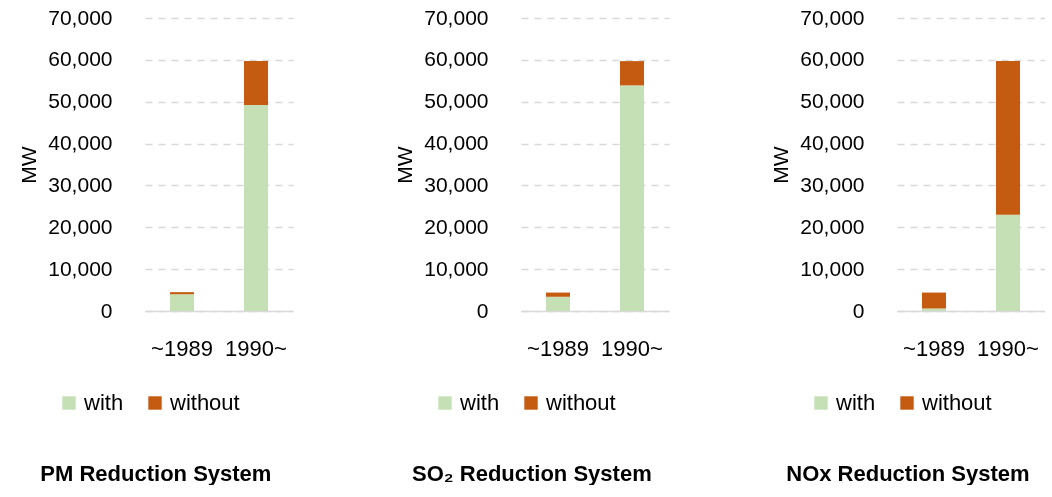  What do you see at coordinates (908, 473) in the screenshot?
I see `text: NOx Reduction System` at bounding box center [908, 473].